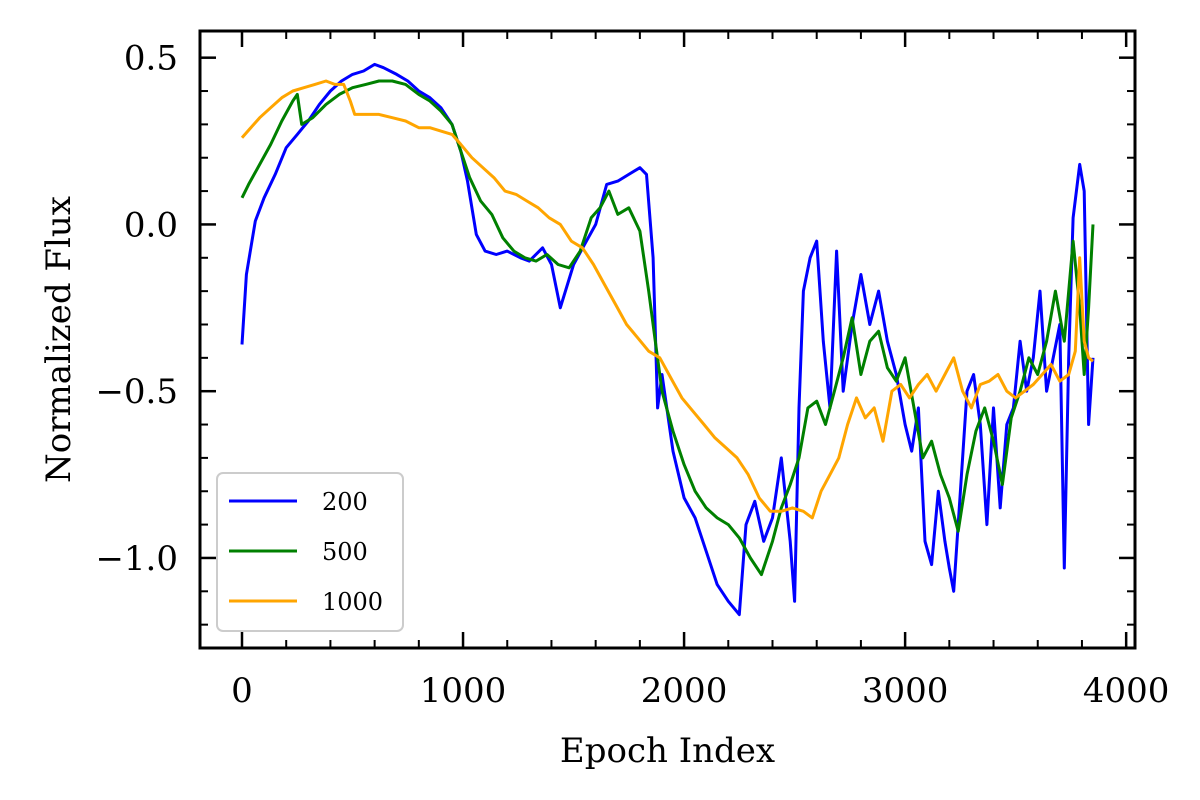 The image size is (1200, 800). I want to click on x-tick-label: 0, so click(242, 691).